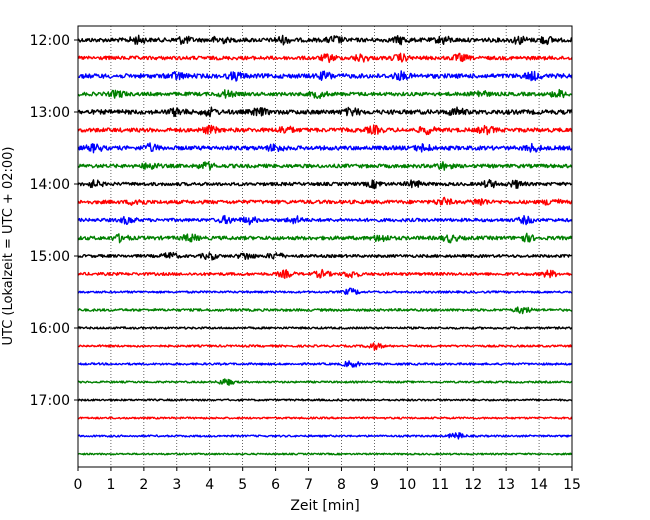 The image size is (650, 520). Describe the element at coordinates (50, 401) in the screenshot. I see `y-tick-label: 17:00` at that location.